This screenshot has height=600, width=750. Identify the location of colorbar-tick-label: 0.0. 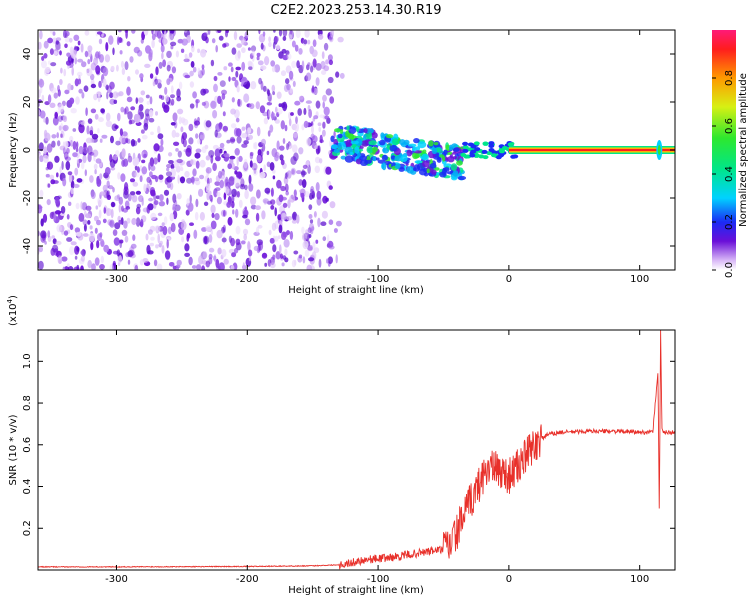
(729, 270).